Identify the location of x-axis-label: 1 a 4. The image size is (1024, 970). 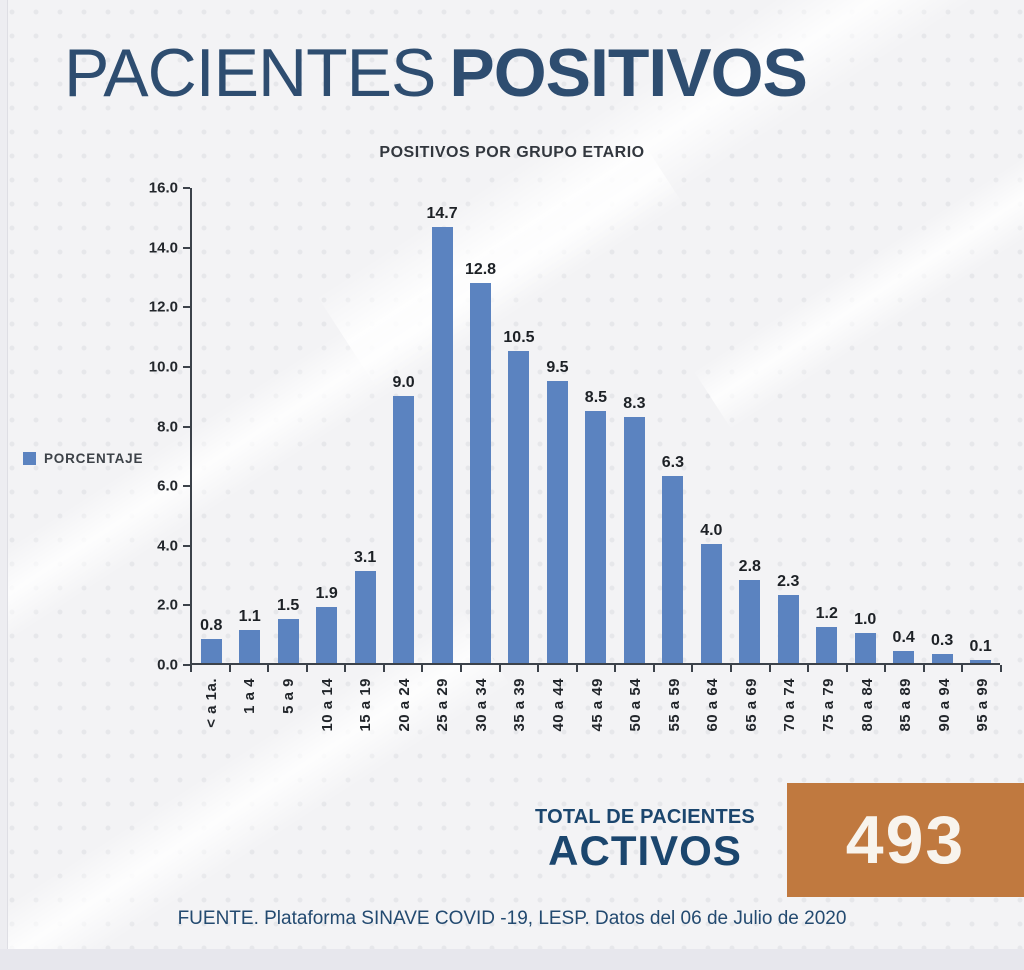
(250, 696).